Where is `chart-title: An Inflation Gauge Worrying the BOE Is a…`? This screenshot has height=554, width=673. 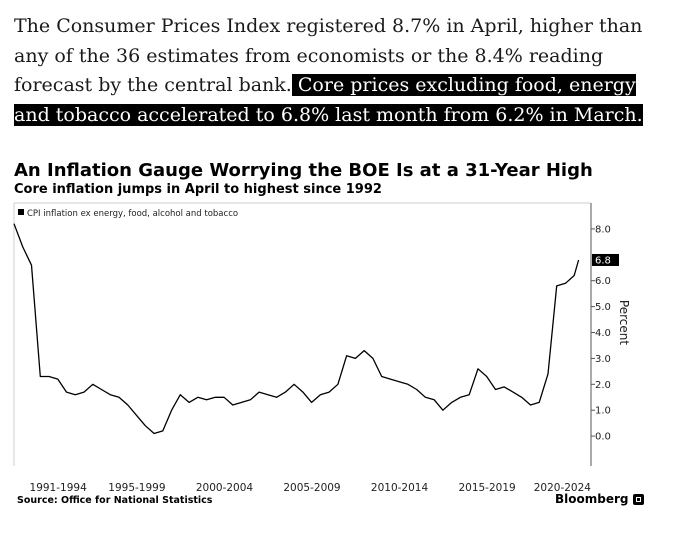 chart-title: An Inflation Gauge Worrying the BOE Is a… is located at coordinates (303, 170).